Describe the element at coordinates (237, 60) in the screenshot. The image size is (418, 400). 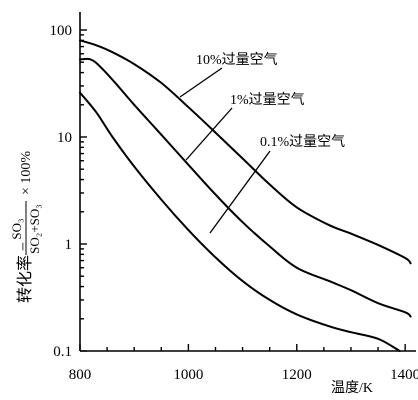
I see `series-label-10pct: 10%过量空气` at that location.